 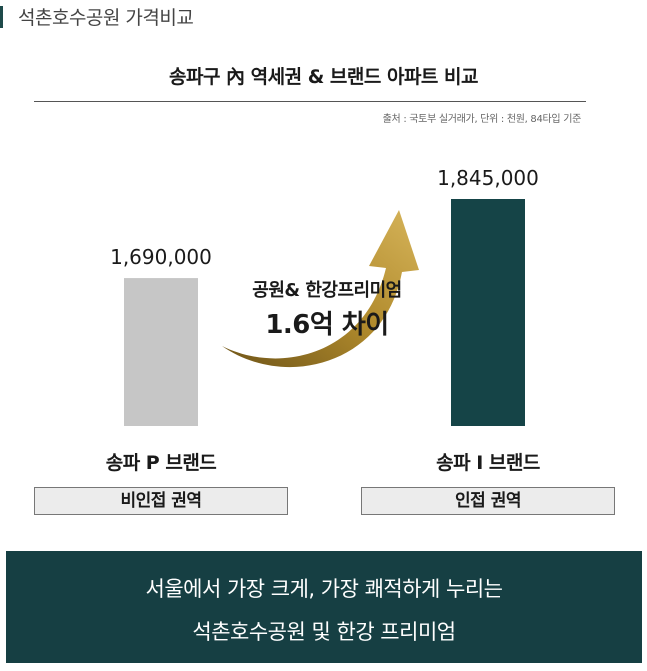 What do you see at coordinates (161, 463) in the screenshot?
I see `category-label-p-brand: 송파 P 브랜드` at bounding box center [161, 463].